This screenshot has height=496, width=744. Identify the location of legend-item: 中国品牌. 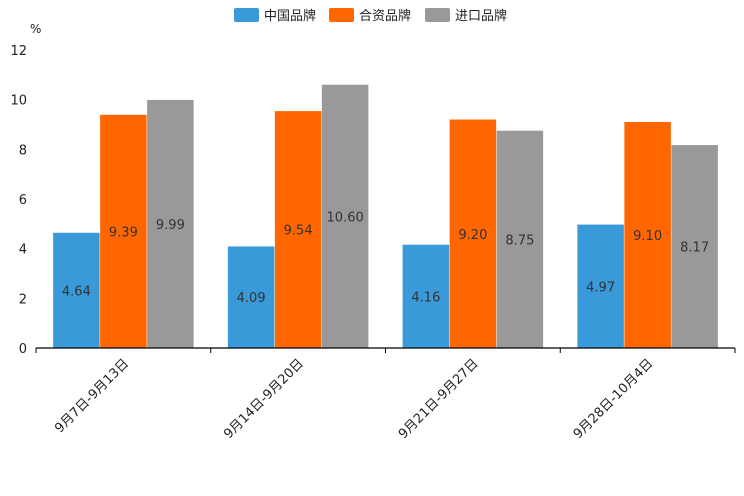
(275, 16).